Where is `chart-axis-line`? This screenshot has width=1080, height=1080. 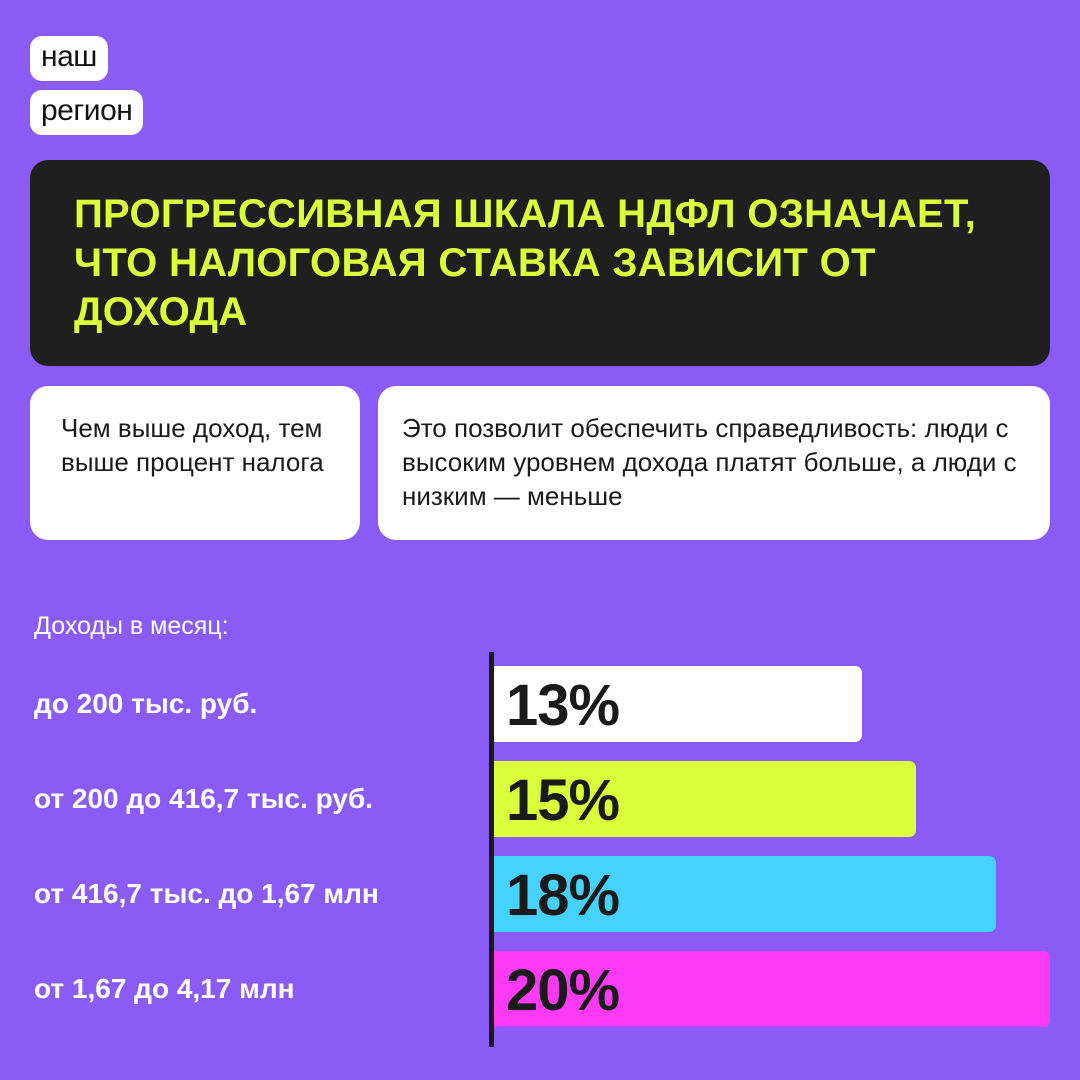
chart-axis-line is located at coordinates (491, 849).